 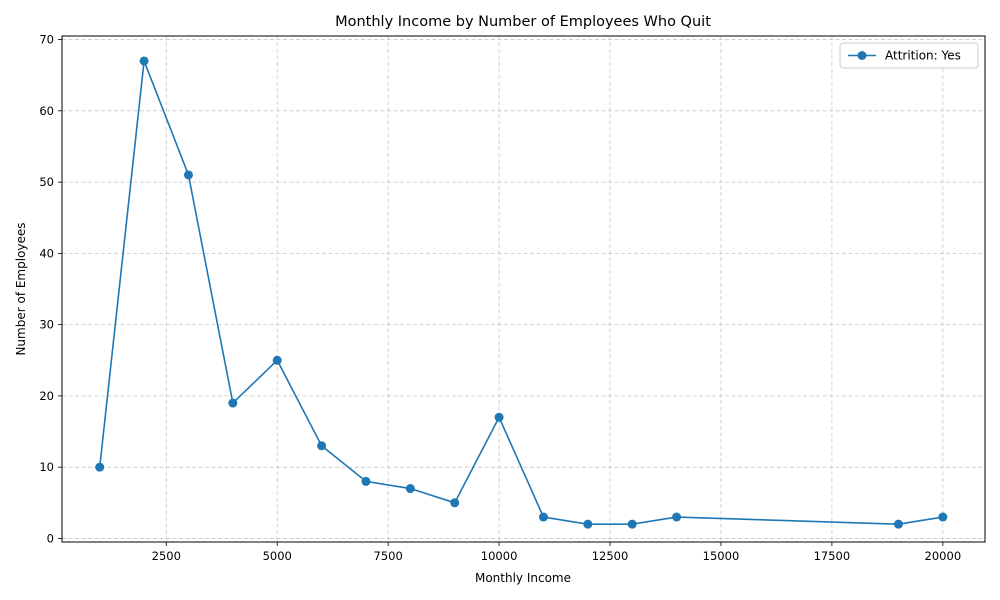 I want to click on legend-box, so click(x=909, y=55).